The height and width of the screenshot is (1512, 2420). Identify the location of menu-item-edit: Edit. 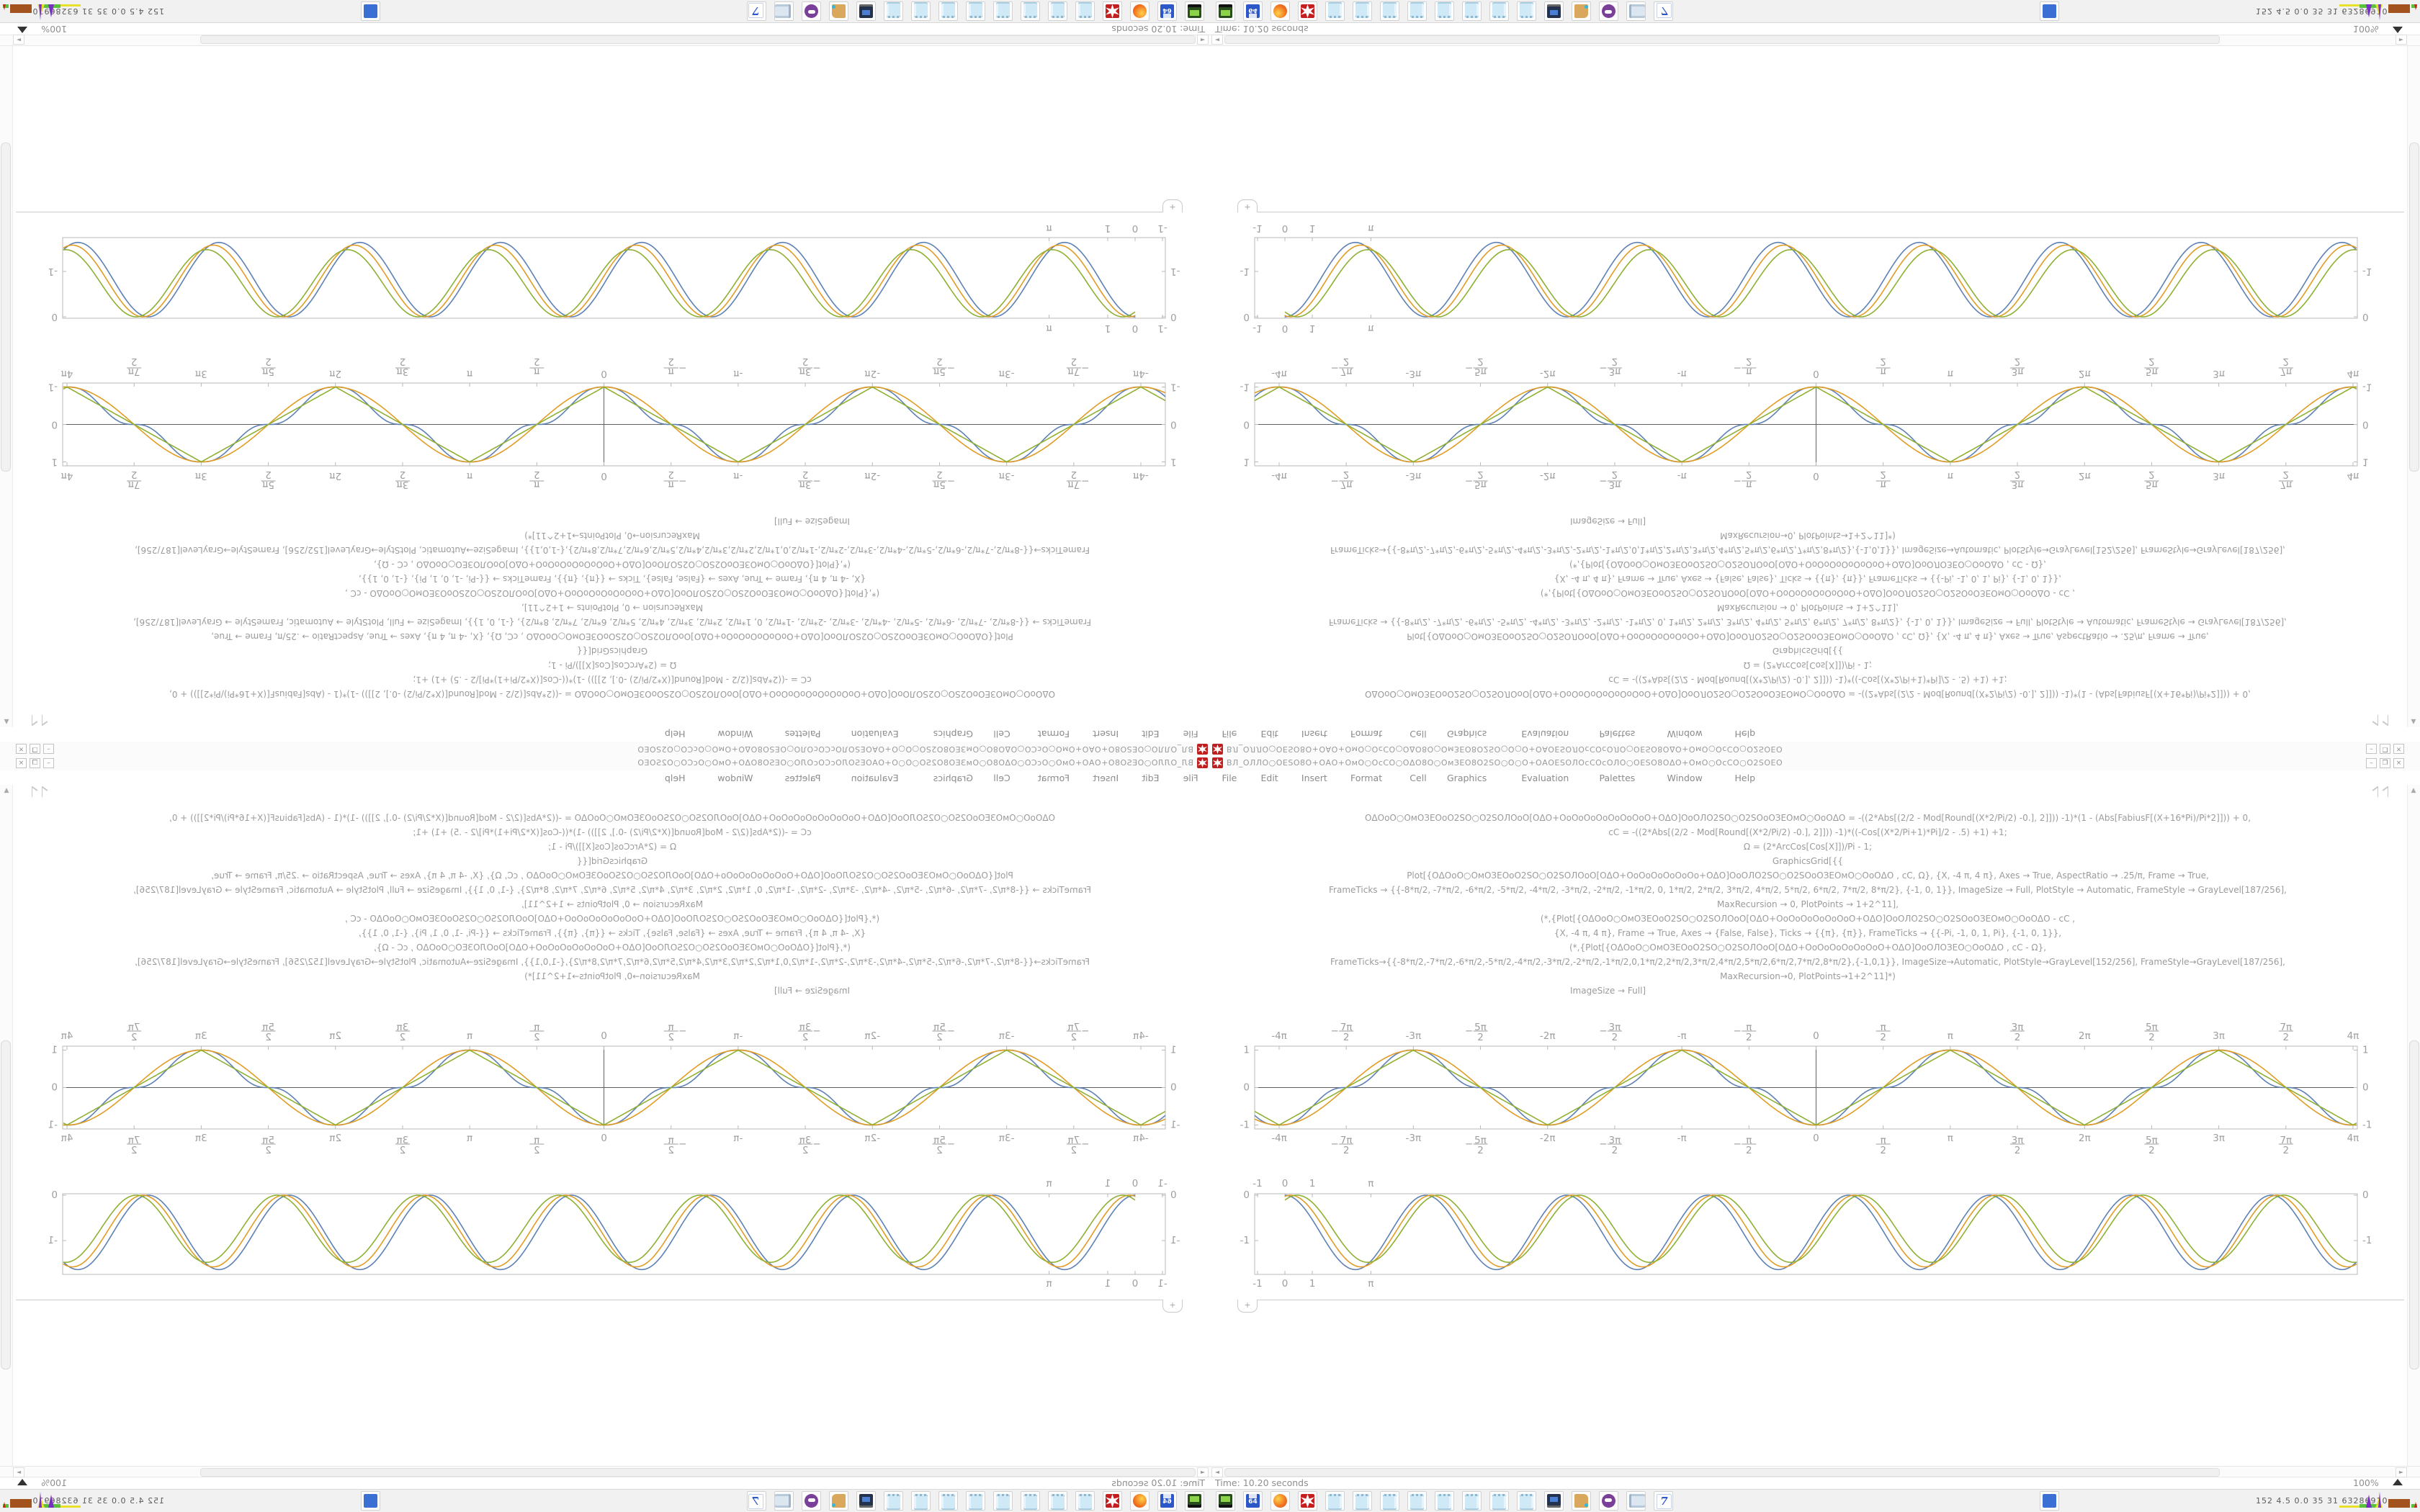
(1269, 734).